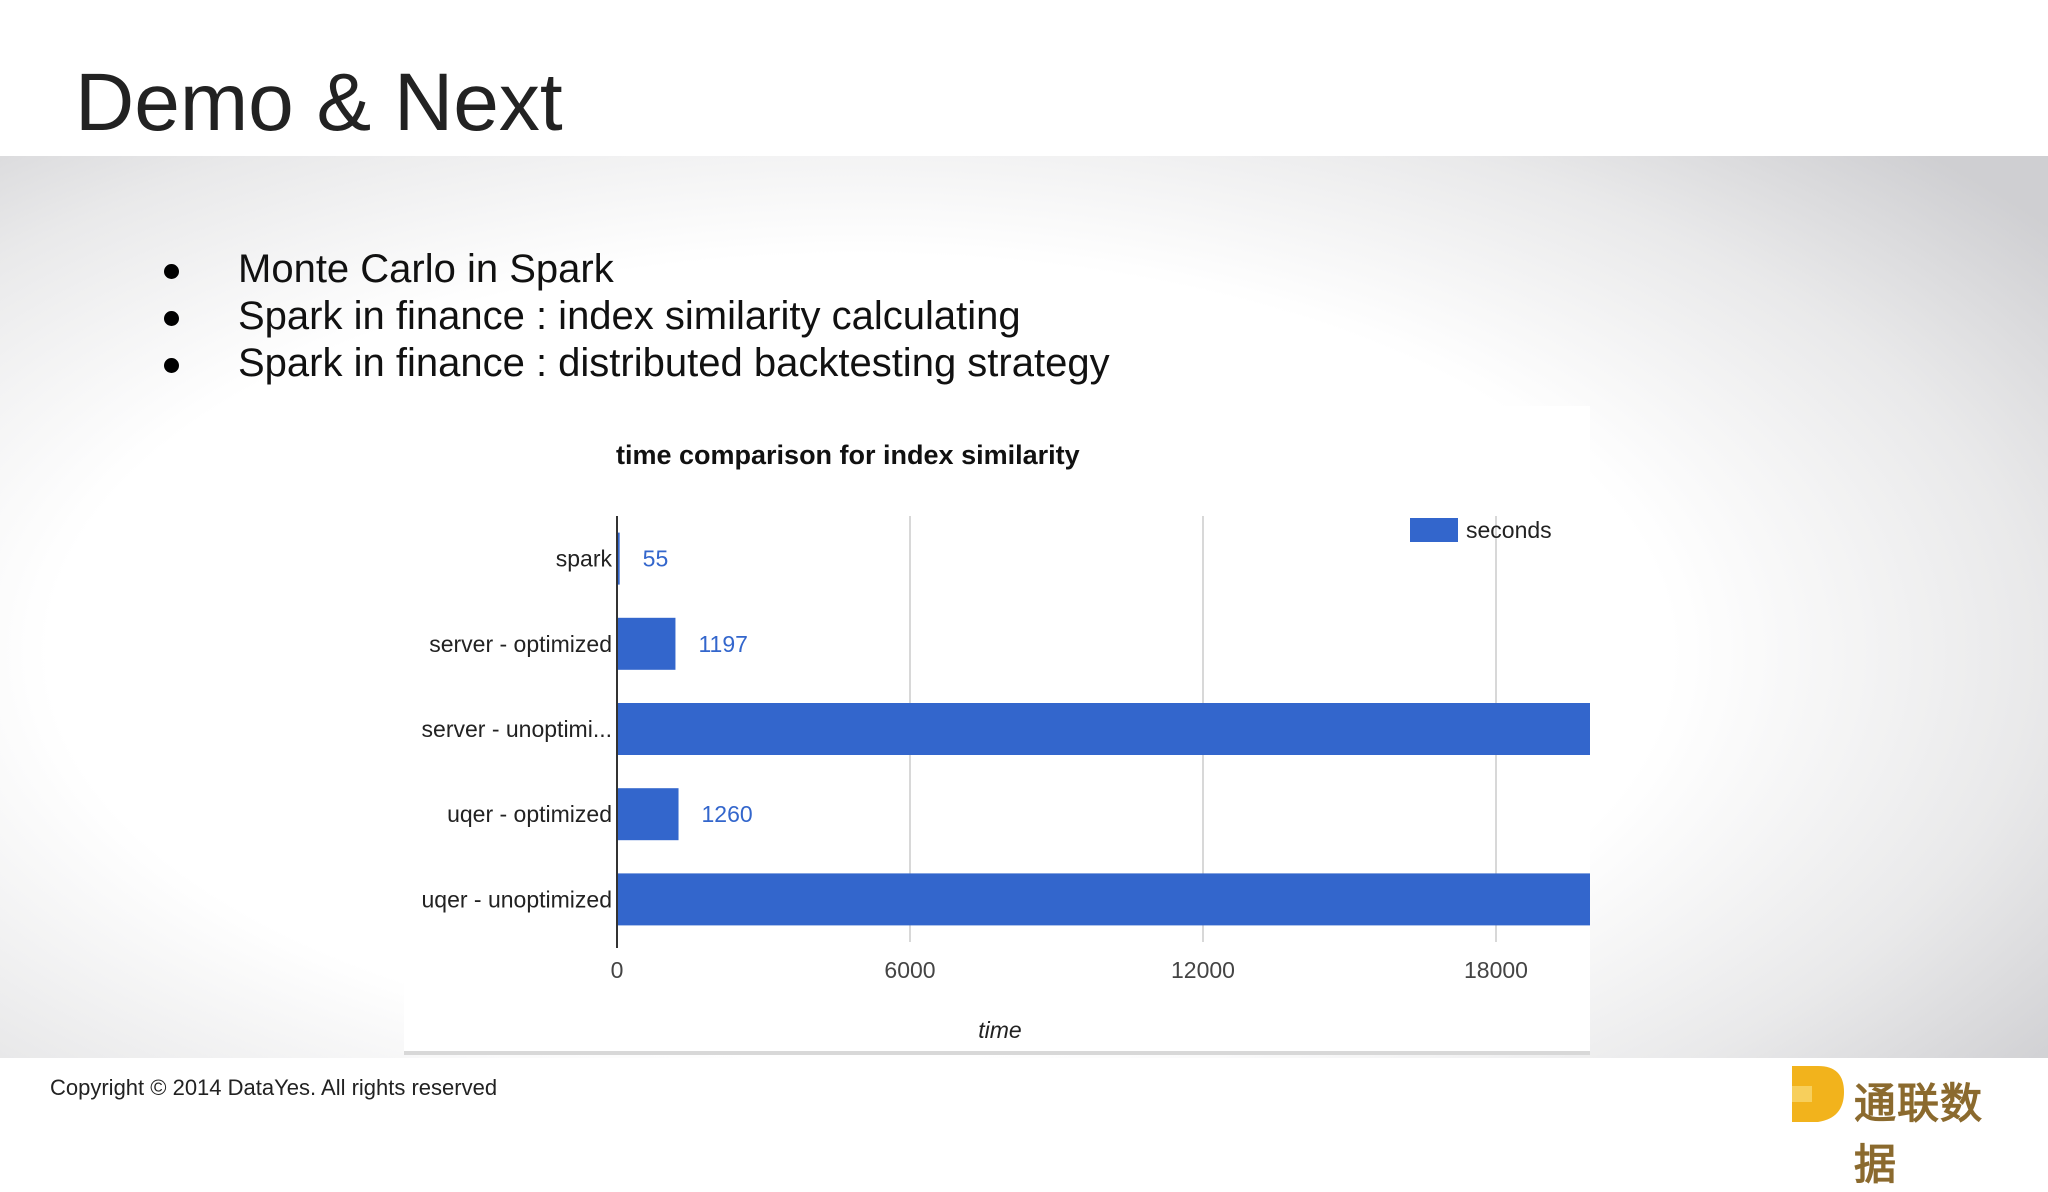  What do you see at coordinates (635, 269) in the screenshot?
I see `bullet-item: Monte Carlo in Spark` at bounding box center [635, 269].